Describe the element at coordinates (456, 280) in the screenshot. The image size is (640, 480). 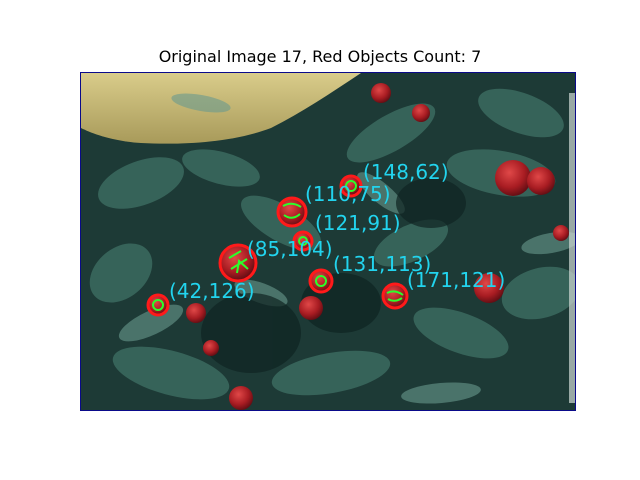
I see `detection-label: (171,121)` at that location.